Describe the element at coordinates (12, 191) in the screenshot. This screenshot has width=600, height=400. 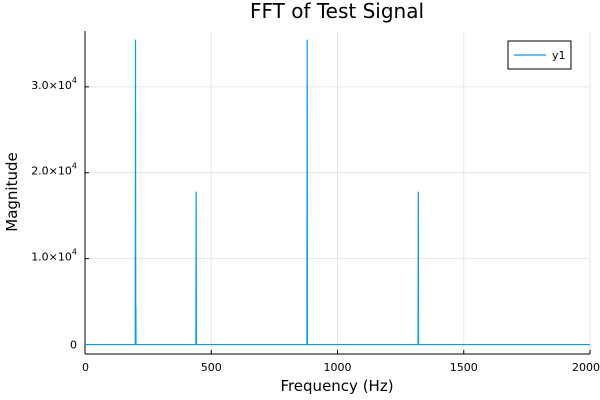
I see `y-axis-label: Magnitude` at that location.